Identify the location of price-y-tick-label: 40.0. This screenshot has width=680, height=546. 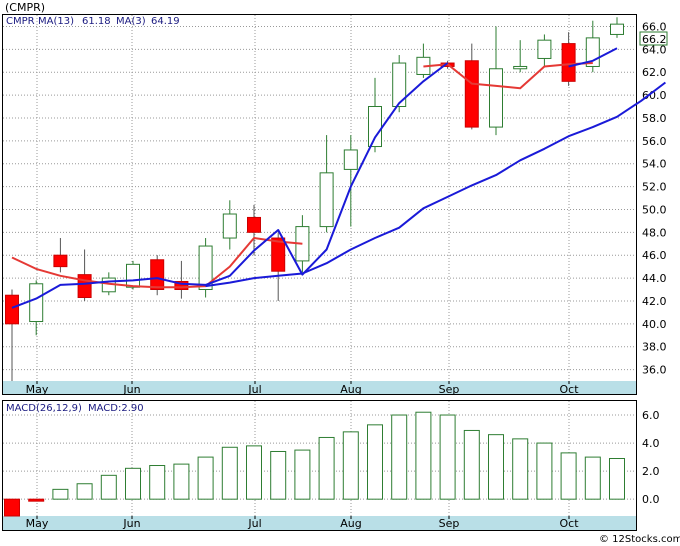
(654, 324).